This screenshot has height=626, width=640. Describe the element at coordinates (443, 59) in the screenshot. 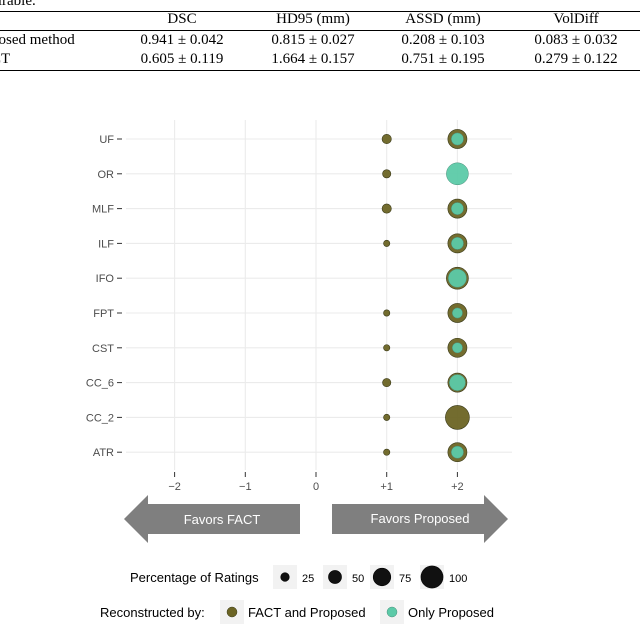

I see `cell-fact-assd: 0.751 ± 0.195` at that location.